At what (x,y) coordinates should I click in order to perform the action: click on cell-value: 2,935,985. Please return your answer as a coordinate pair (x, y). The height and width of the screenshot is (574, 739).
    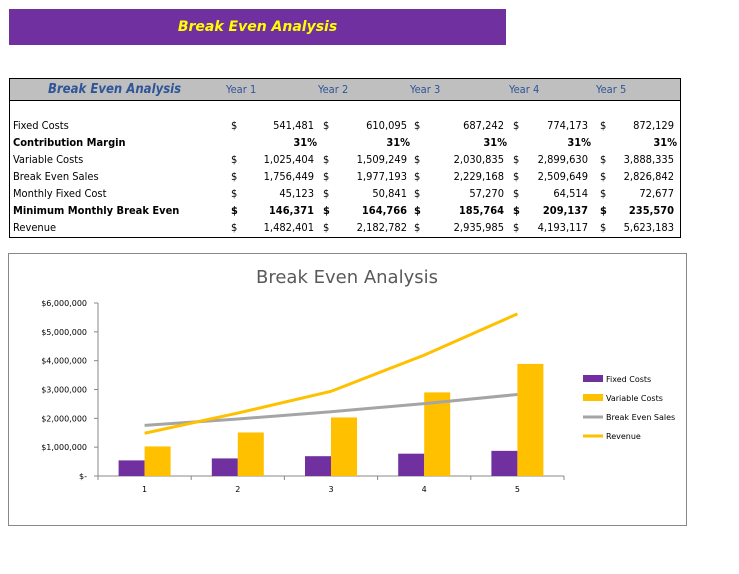
    Looking at the image, I should click on (478, 227).